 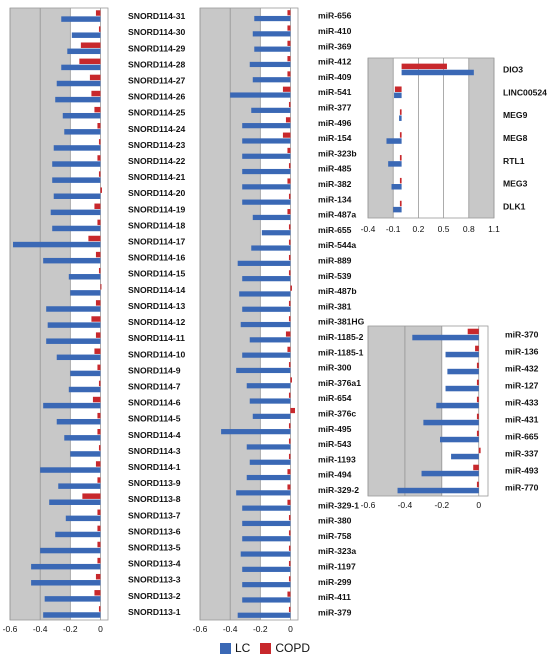 What do you see at coordinates (157, 225) in the screenshot?
I see `category-label: SNORD114-18` at bounding box center [157, 225].